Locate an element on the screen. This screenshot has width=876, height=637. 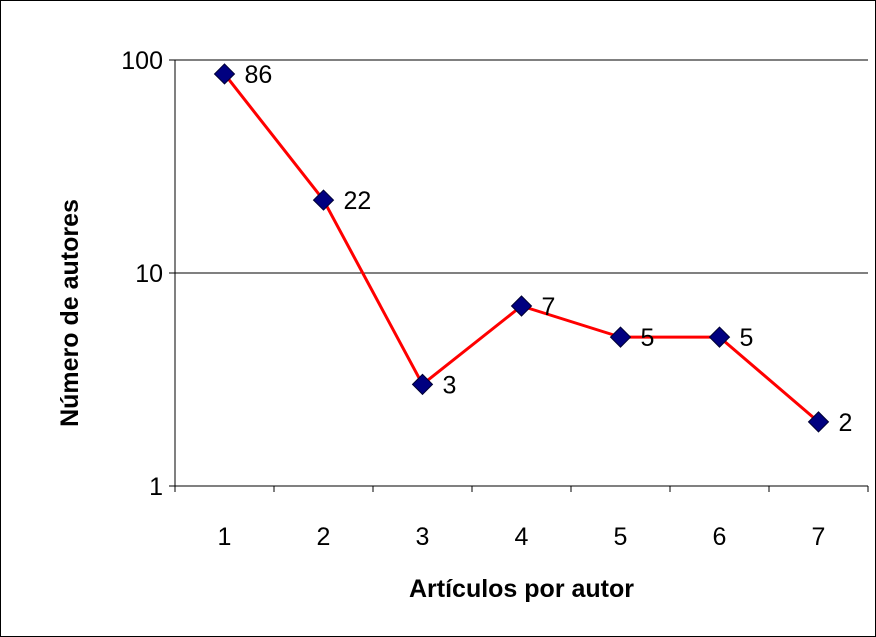
x-tick-label: 3 is located at coordinates (423, 537).